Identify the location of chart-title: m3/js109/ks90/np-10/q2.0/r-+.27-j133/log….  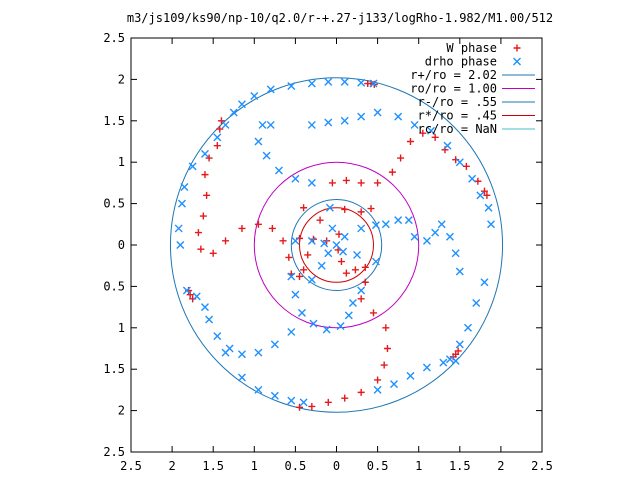
(340, 18).